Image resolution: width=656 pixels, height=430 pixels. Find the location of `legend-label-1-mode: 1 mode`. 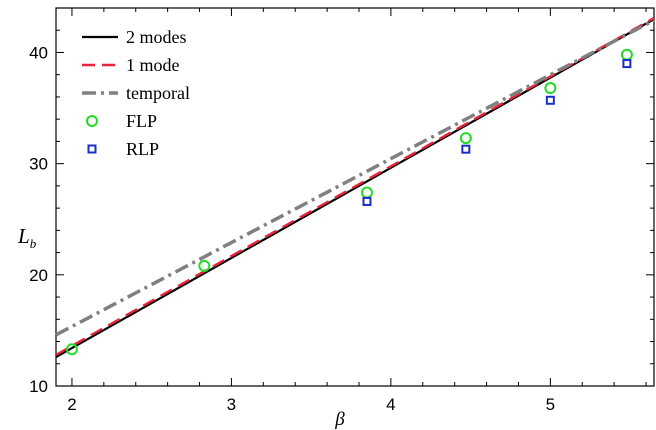

legend-label-1-mode: 1 mode is located at coordinates (153, 65).